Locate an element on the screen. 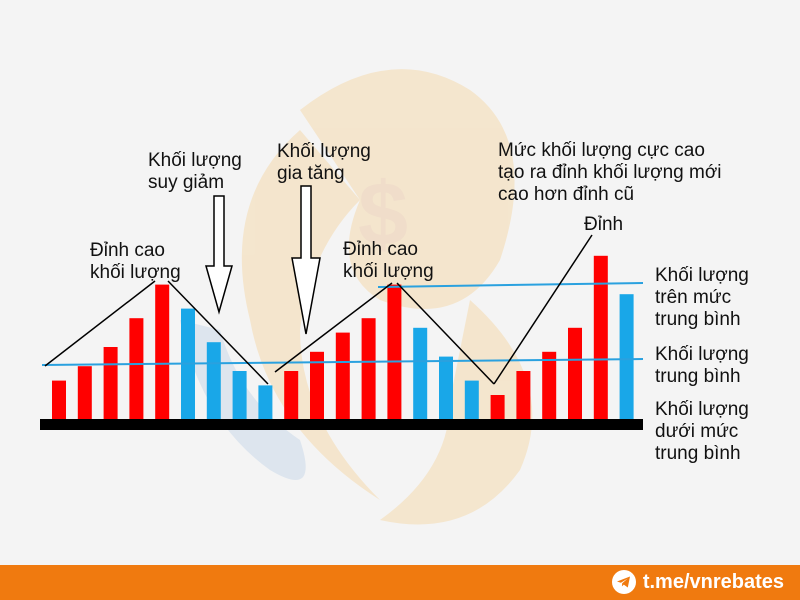 The height and width of the screenshot is (600, 800). annotation-peak-left: Đỉnh cao khối lượng is located at coordinates (135, 261).